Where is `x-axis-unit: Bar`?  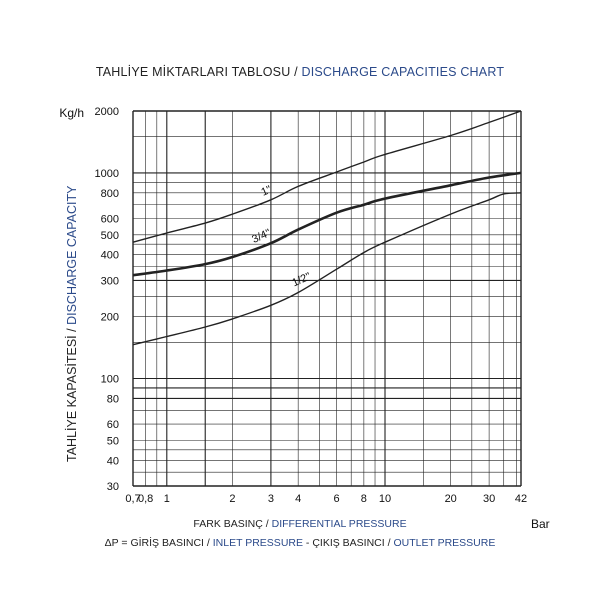
x-axis-unit: Bar is located at coordinates (540, 524).